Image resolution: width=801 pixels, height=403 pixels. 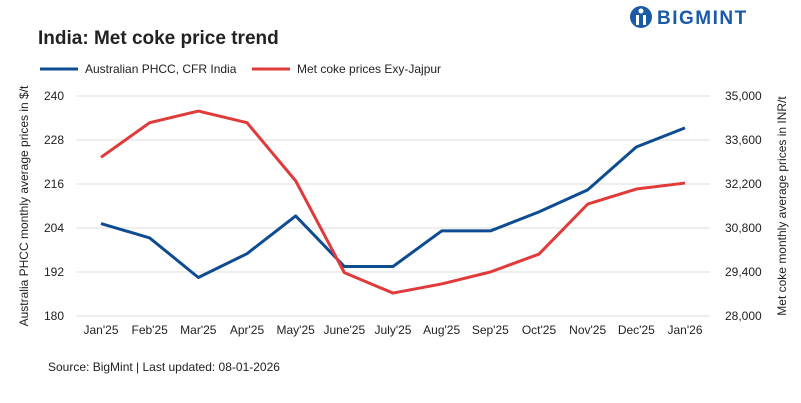 What do you see at coordinates (641, 17) in the screenshot?
I see `logo-icon` at bounding box center [641, 17].